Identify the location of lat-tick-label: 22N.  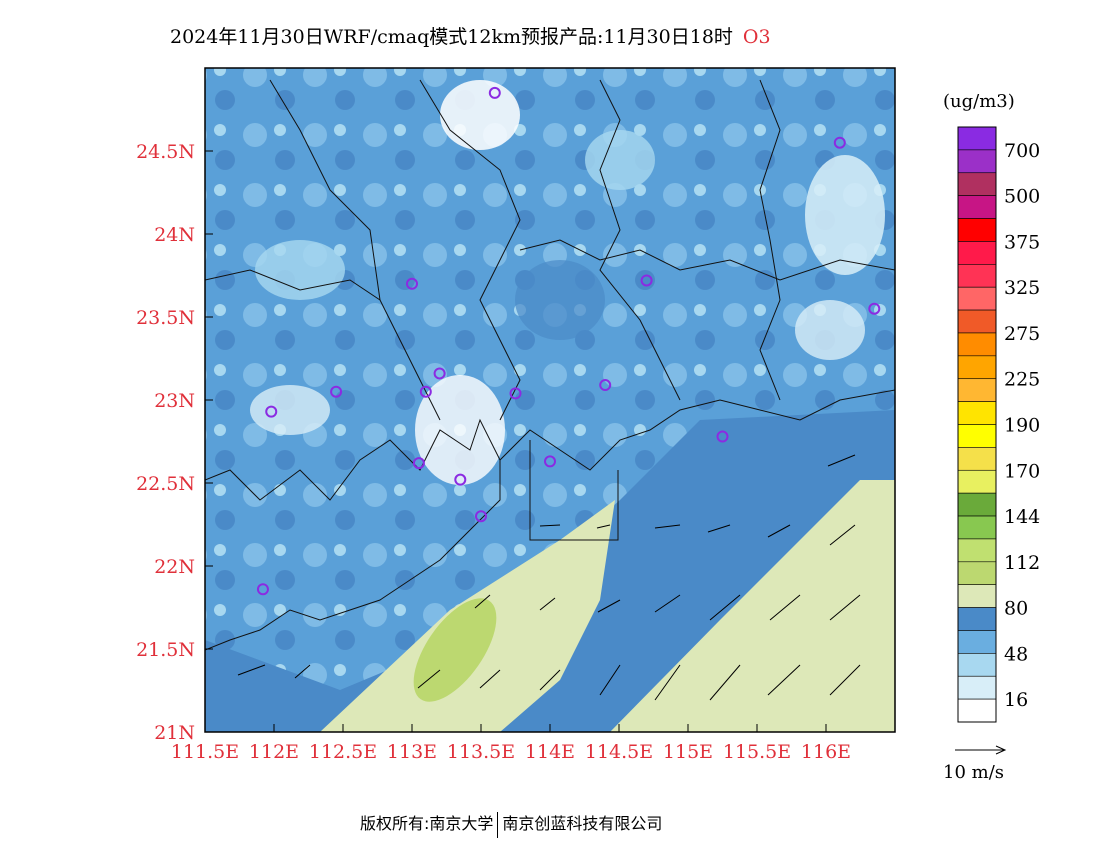
(174, 567).